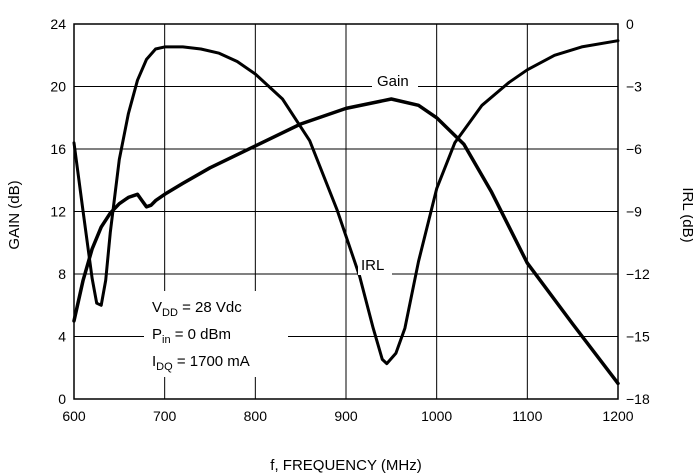 The width and height of the screenshot is (693, 476). Describe the element at coordinates (634, 212) in the screenshot. I see `y2-tick-label: −9` at that location.